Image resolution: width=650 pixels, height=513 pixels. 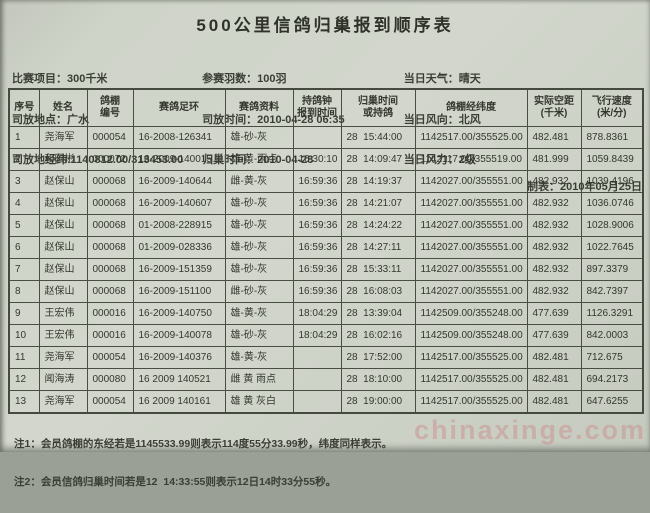 I want to click on header-loft-coords: 鸽棚经纬度, so click(x=471, y=107).